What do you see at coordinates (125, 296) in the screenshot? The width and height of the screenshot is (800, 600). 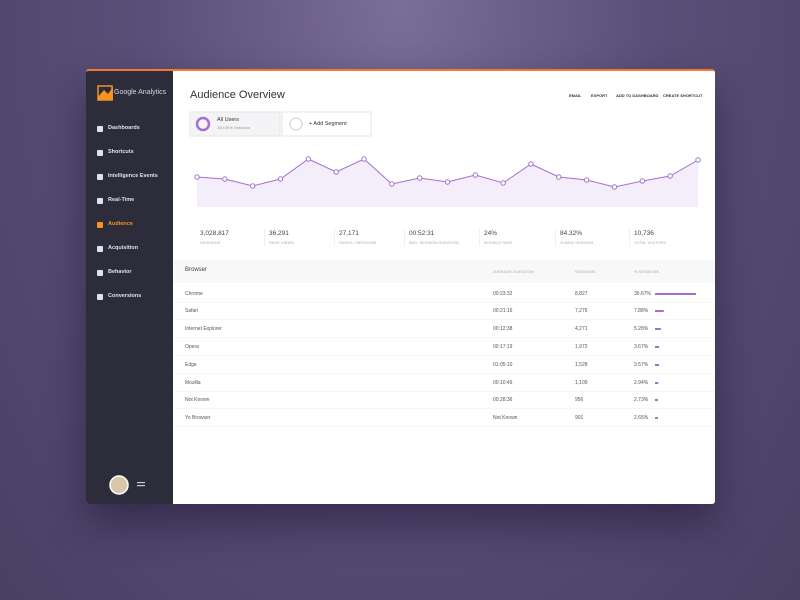 I see `nav-item: Conversions` at bounding box center [125, 296].